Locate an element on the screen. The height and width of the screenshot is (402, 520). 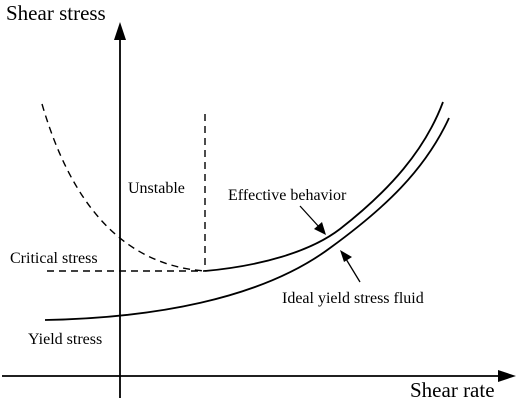
x-axis-title: Shear rate is located at coordinates (452, 390).